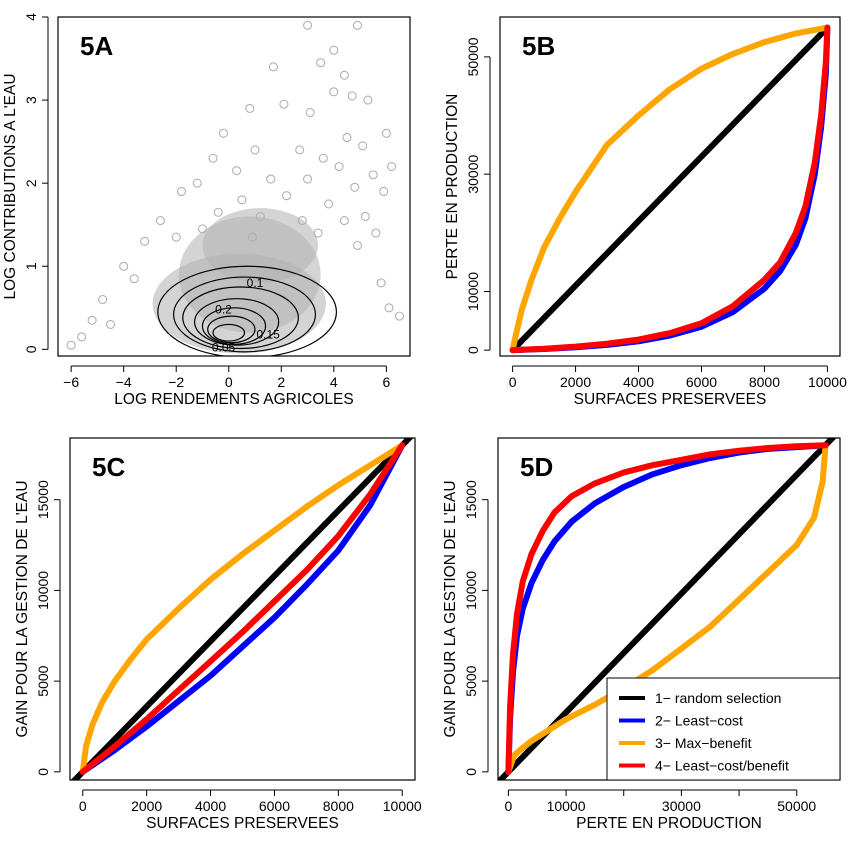 The width and height of the screenshot is (855, 843). Describe the element at coordinates (176, 382) in the screenshot. I see `x-tick-label: −2` at that location.